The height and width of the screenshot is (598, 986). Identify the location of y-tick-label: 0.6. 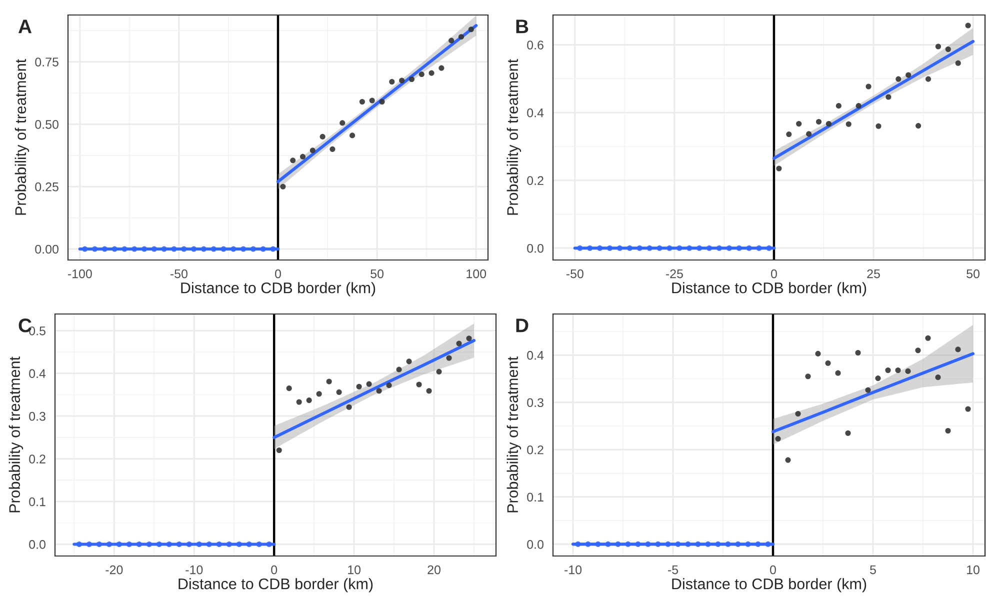
(535, 45).